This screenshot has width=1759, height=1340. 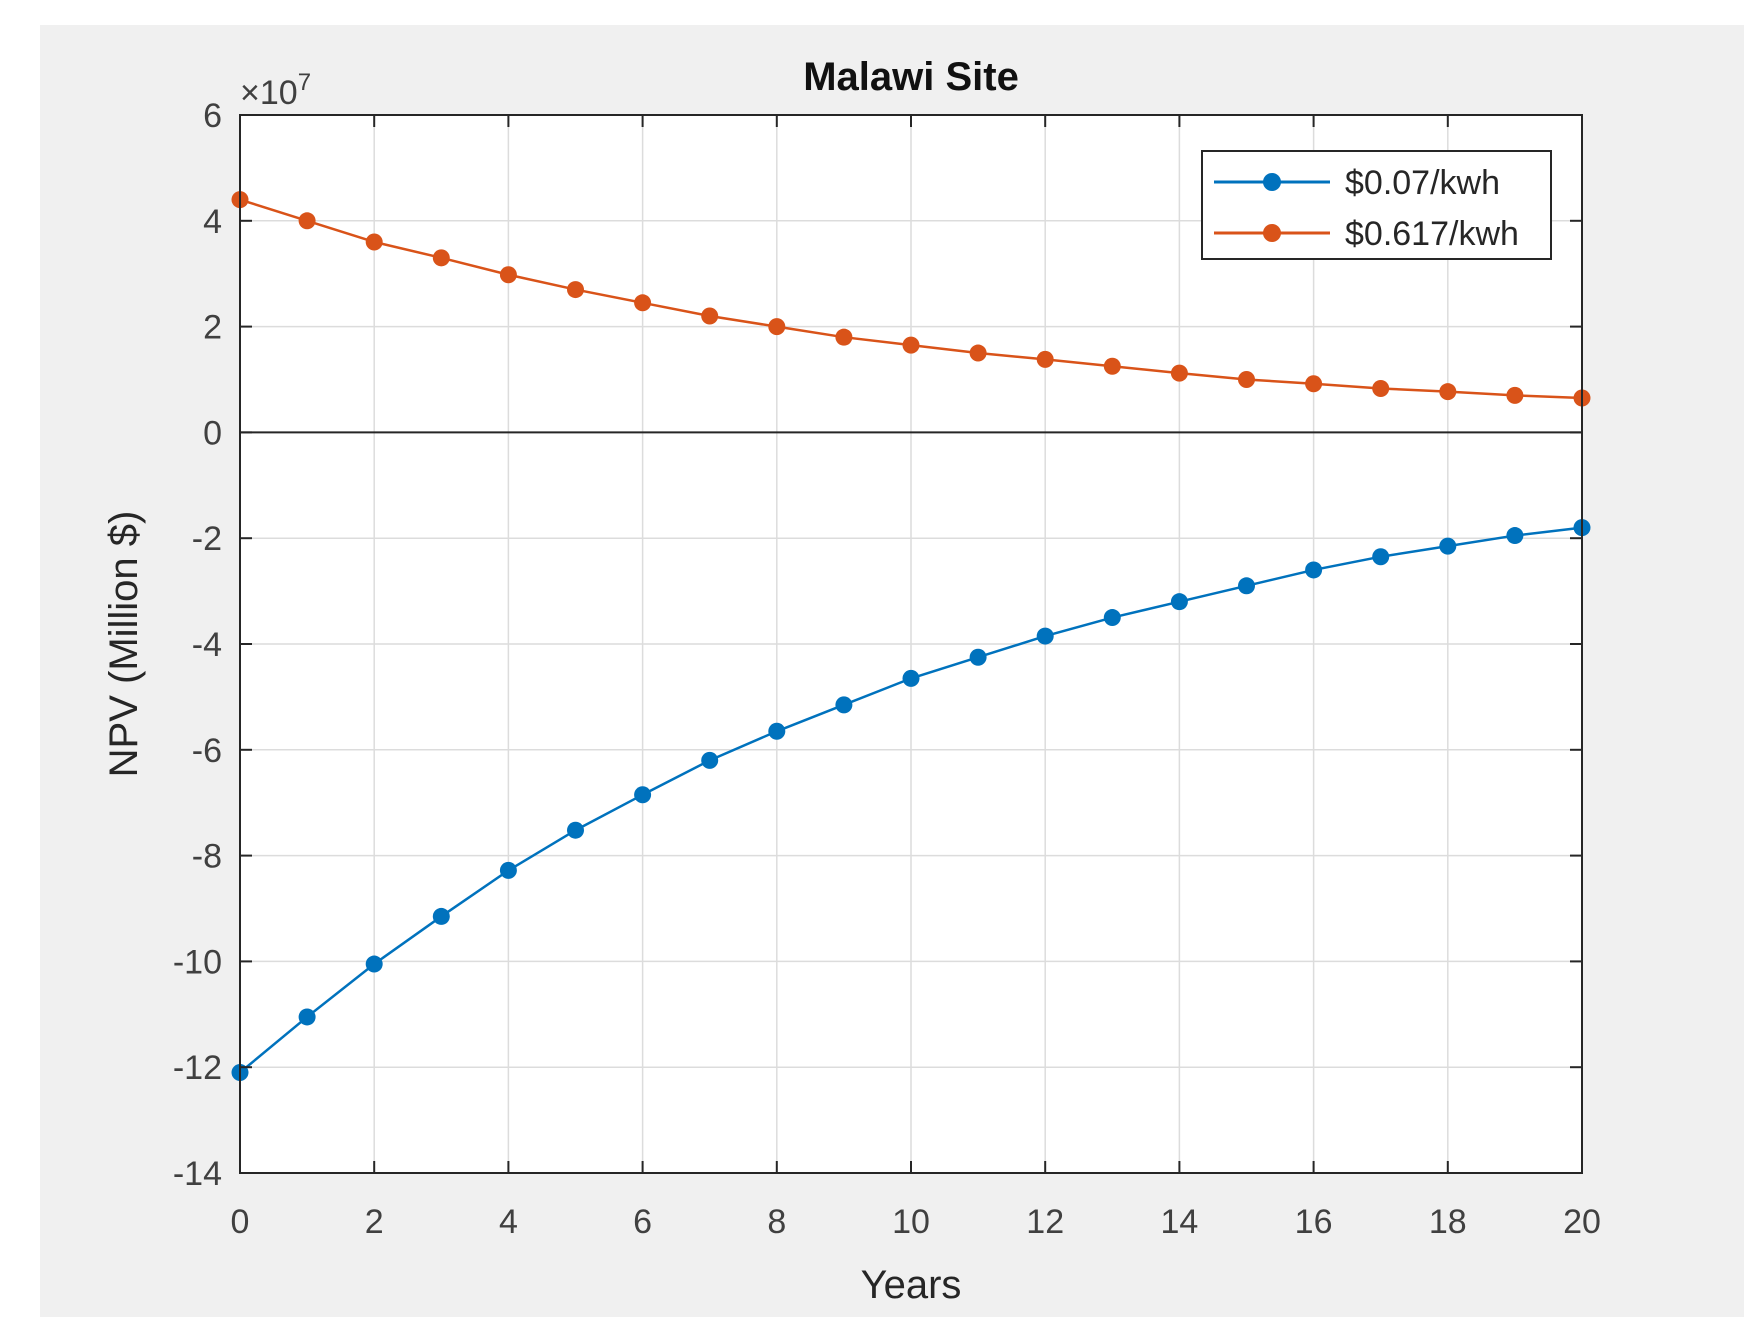 I want to click on y-exponent-power: 7, so click(x=304, y=82).